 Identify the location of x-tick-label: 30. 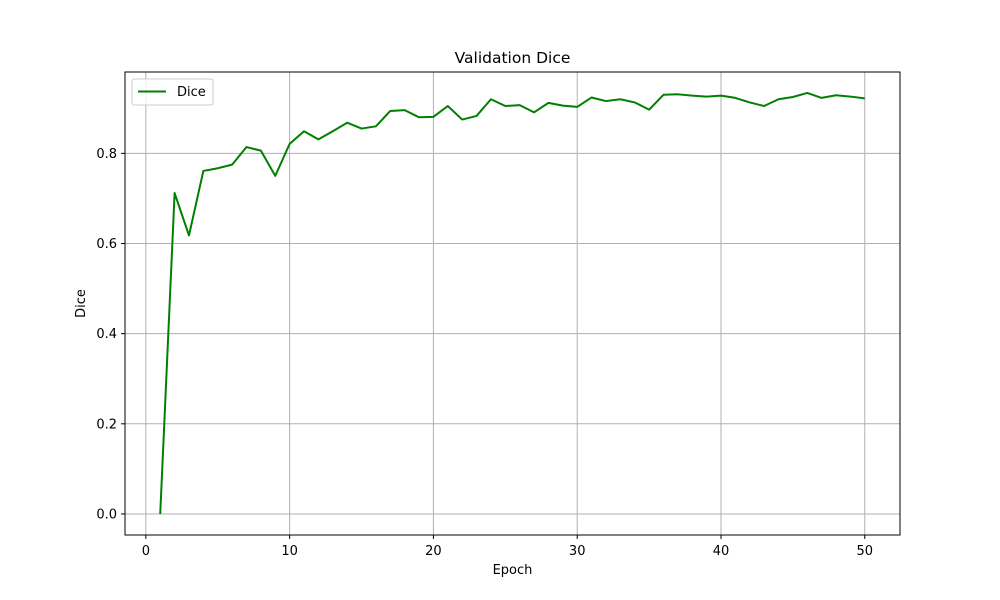
(577, 551).